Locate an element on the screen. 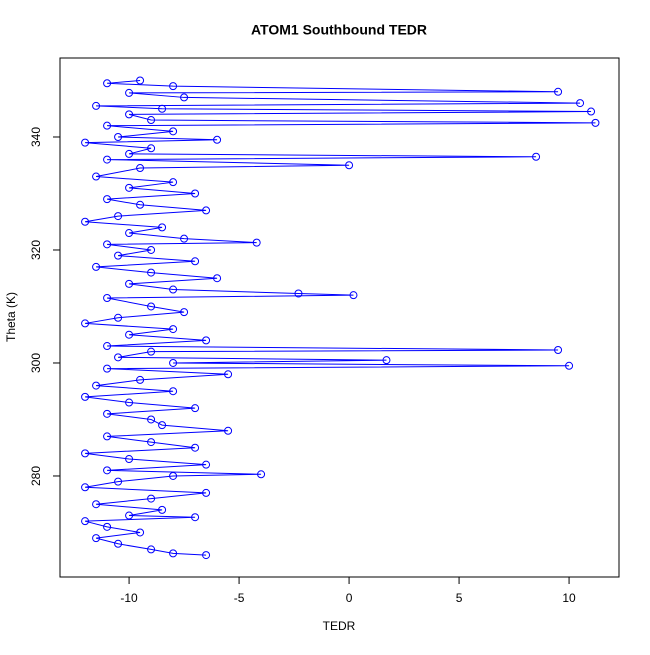 The width and height of the screenshot is (650, 655). y-axis-label: Theta (K) is located at coordinates (11, 317).